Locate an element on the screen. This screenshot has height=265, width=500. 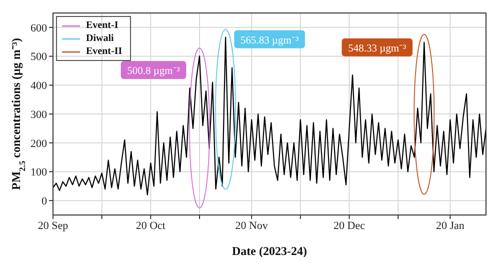
x-tick-label: 20 Sep is located at coordinates (53, 226).